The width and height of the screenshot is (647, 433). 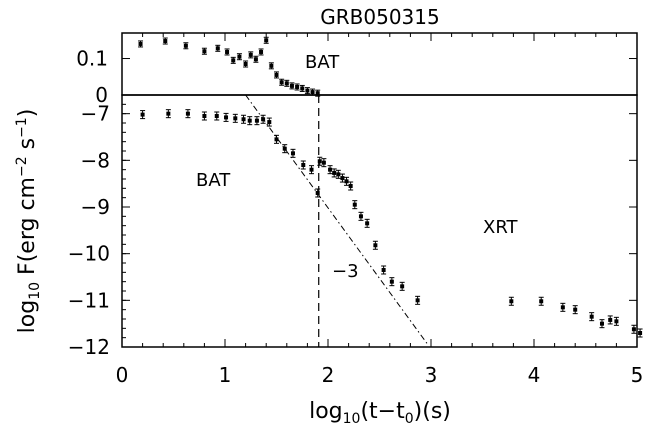 What do you see at coordinates (95, 207) in the screenshot?
I see `bottom-y-tick-label: −9` at bounding box center [95, 207].